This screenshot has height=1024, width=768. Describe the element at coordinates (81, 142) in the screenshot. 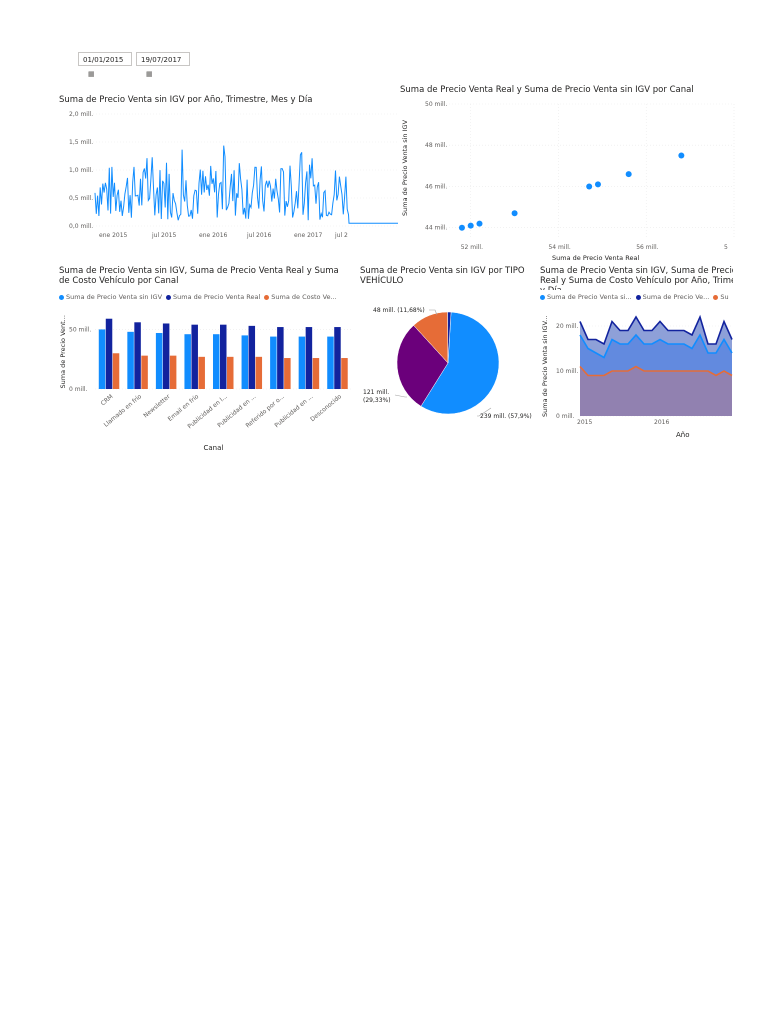

I see `y-tick-label: 1,5 mill.` at that location.